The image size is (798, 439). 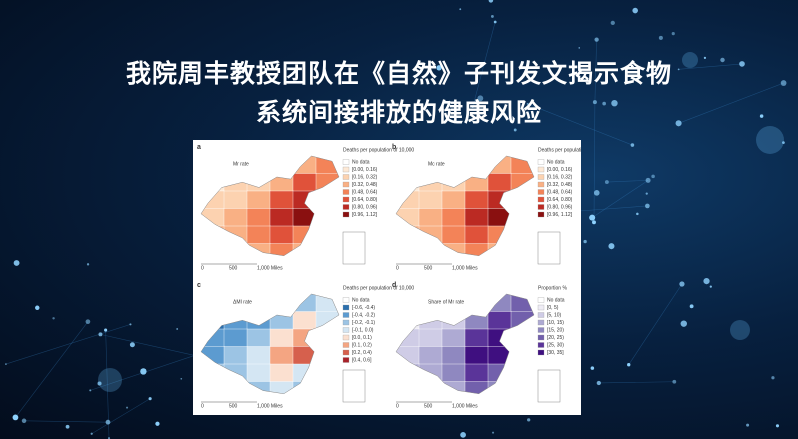 I want to click on legend-label: [25, 30), so click(x=555, y=345).